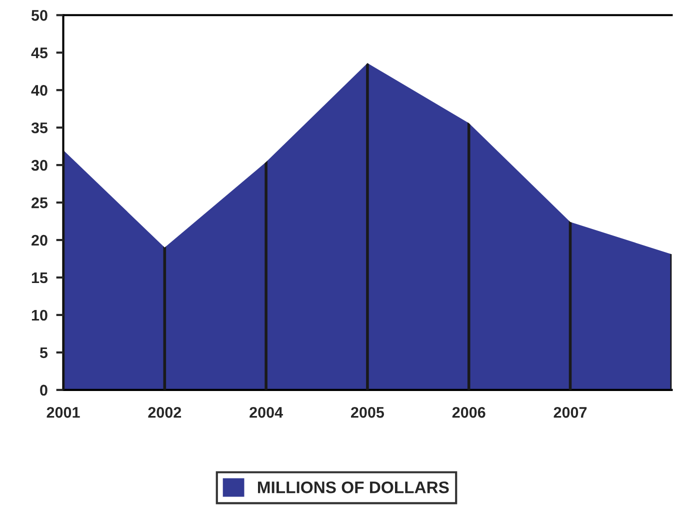  What do you see at coordinates (570, 412) in the screenshot?
I see `x-tick-label: 2007` at bounding box center [570, 412].